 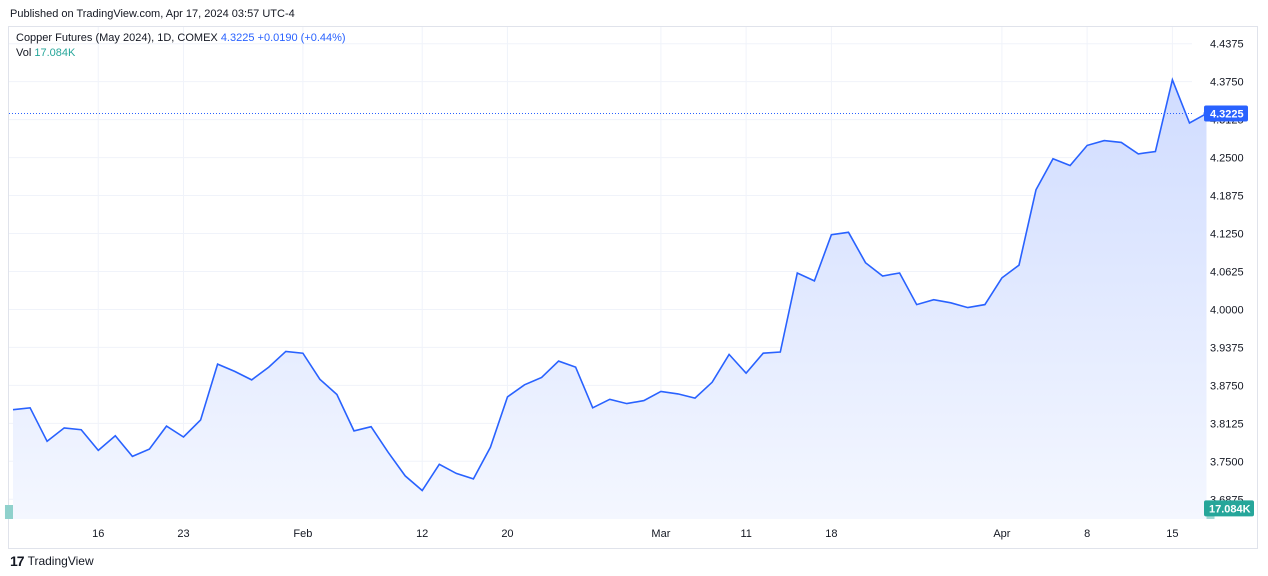 What do you see at coordinates (1227, 159) in the screenshot?
I see `y-tick-label: 4.2500` at bounding box center [1227, 159].